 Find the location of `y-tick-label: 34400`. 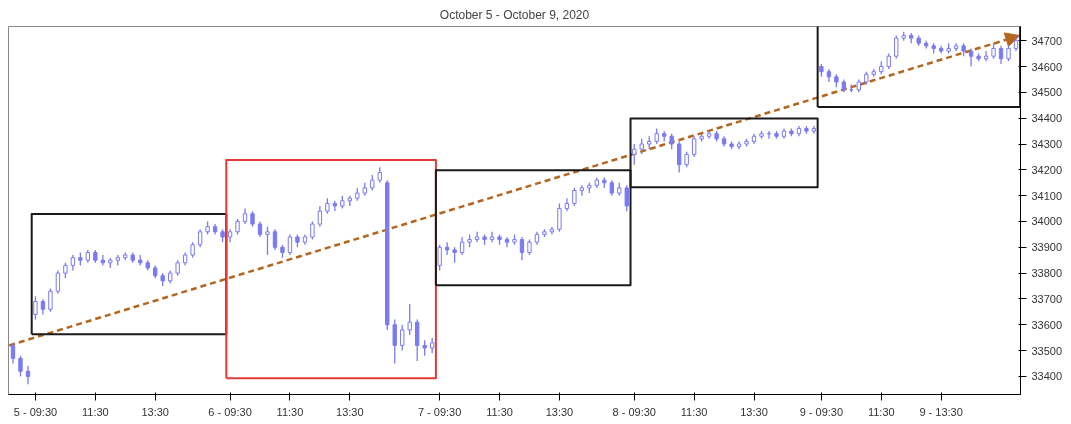

y-tick-label: 34400 is located at coordinates (1047, 118).